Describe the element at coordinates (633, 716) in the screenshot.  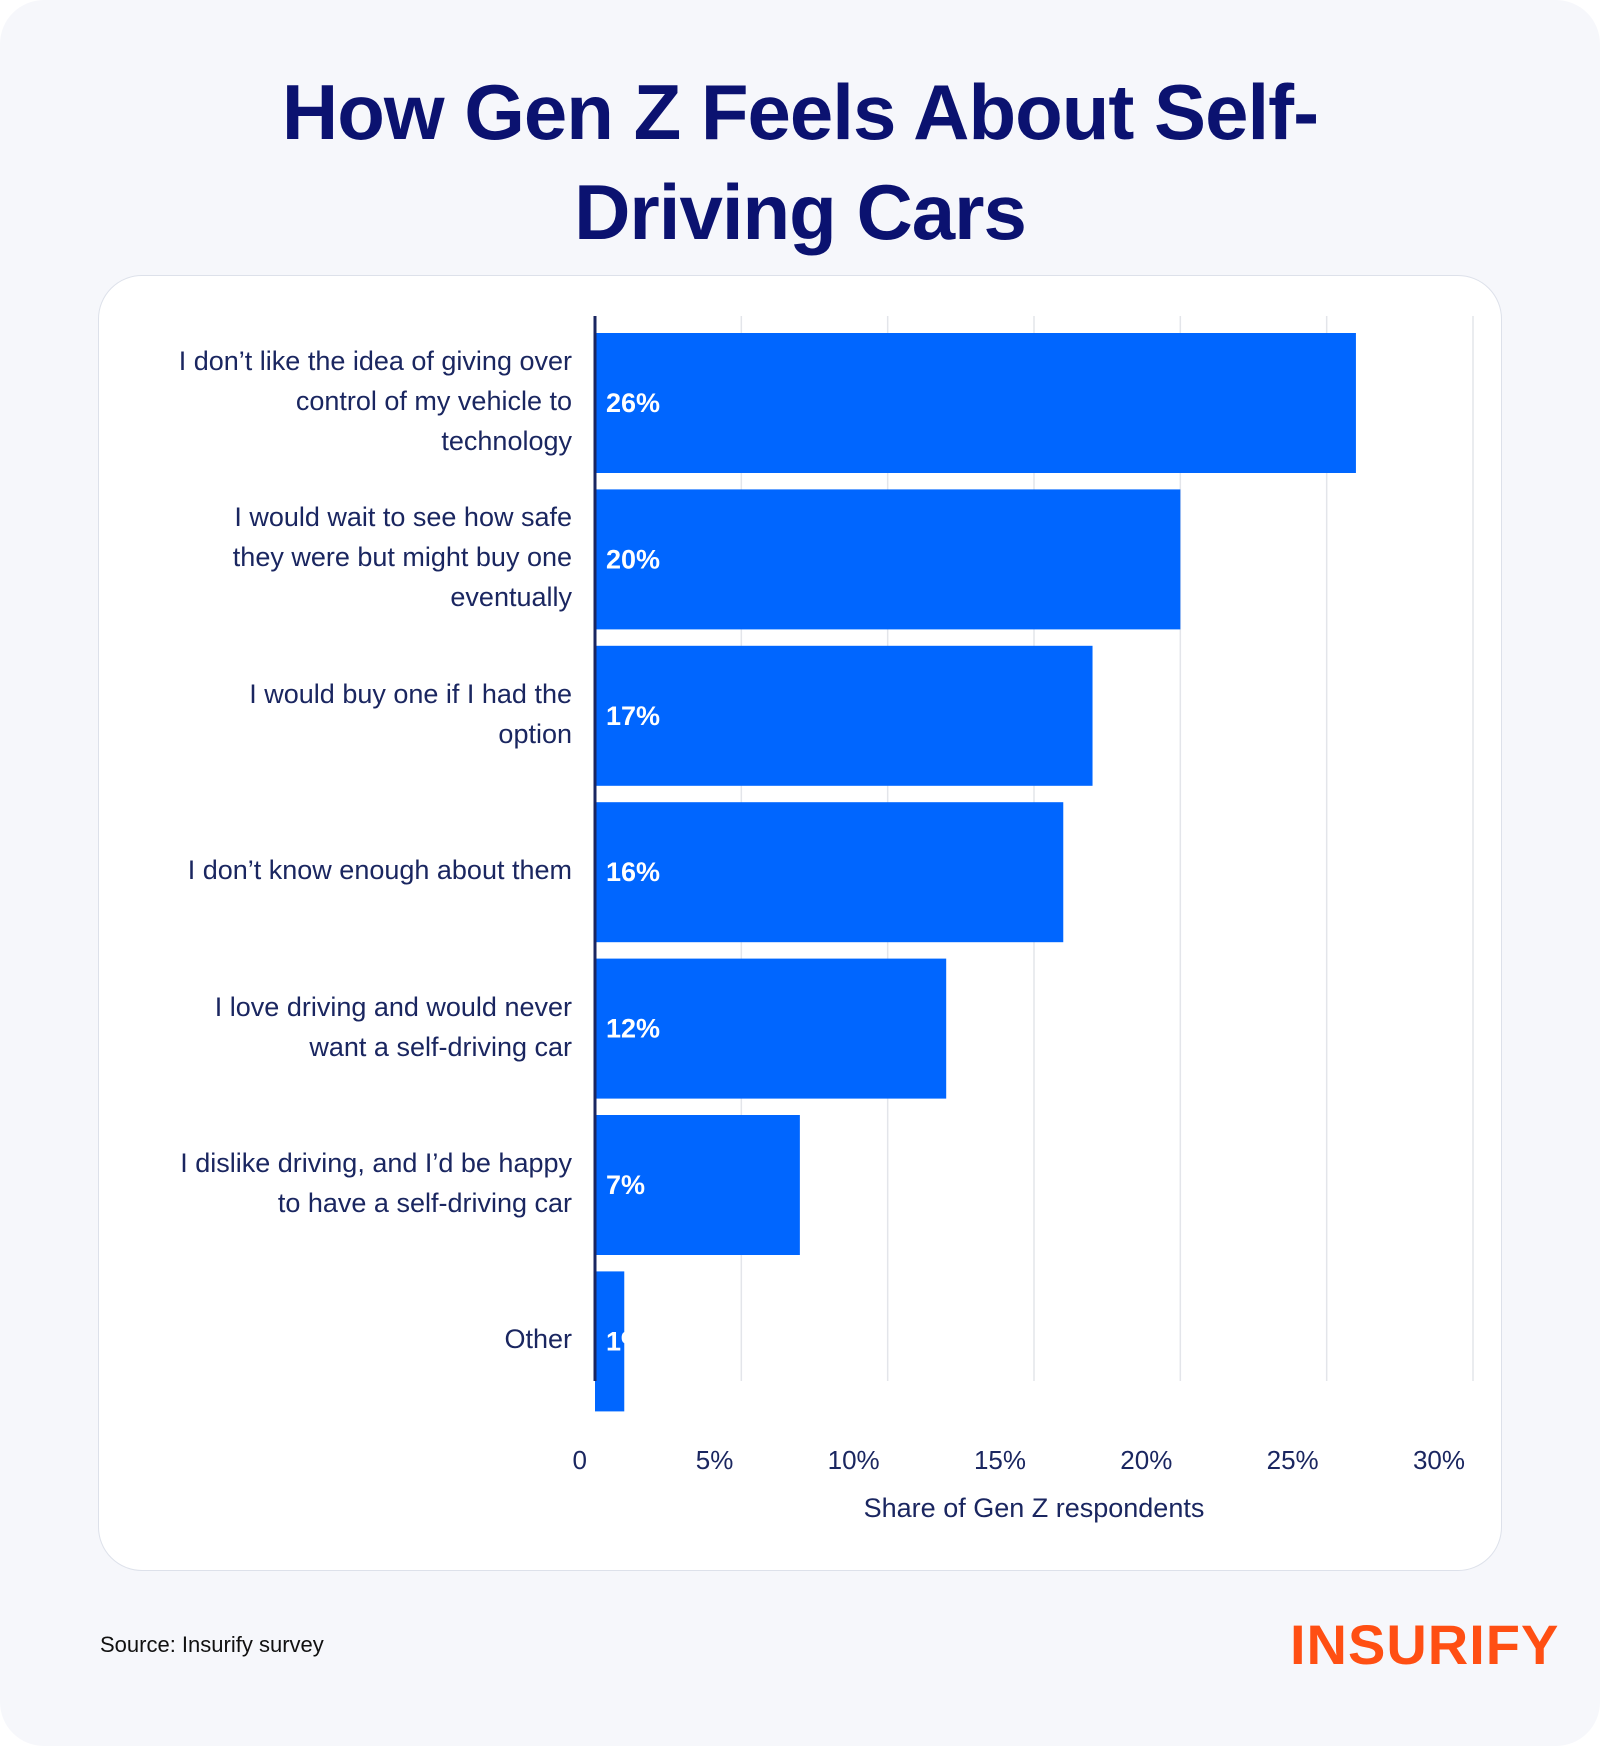
I see `data-label: 17%` at that location.